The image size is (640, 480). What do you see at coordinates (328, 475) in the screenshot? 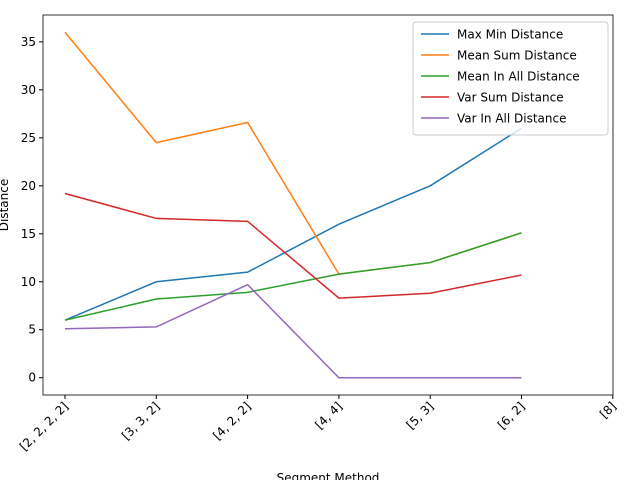
I see `x-axis-label: Segment Method` at bounding box center [328, 475].